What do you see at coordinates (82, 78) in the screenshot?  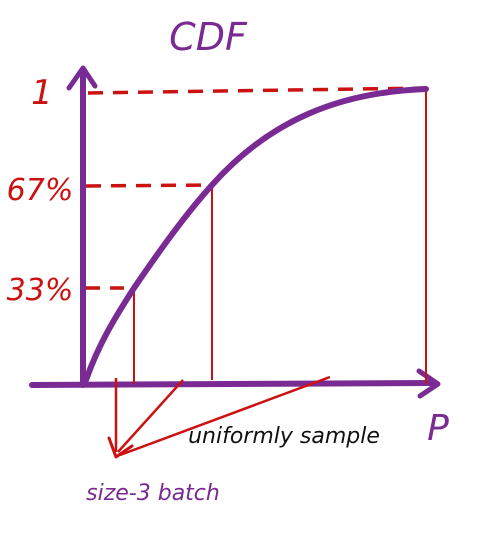 I see `y-axis-arrow-icon` at bounding box center [82, 78].